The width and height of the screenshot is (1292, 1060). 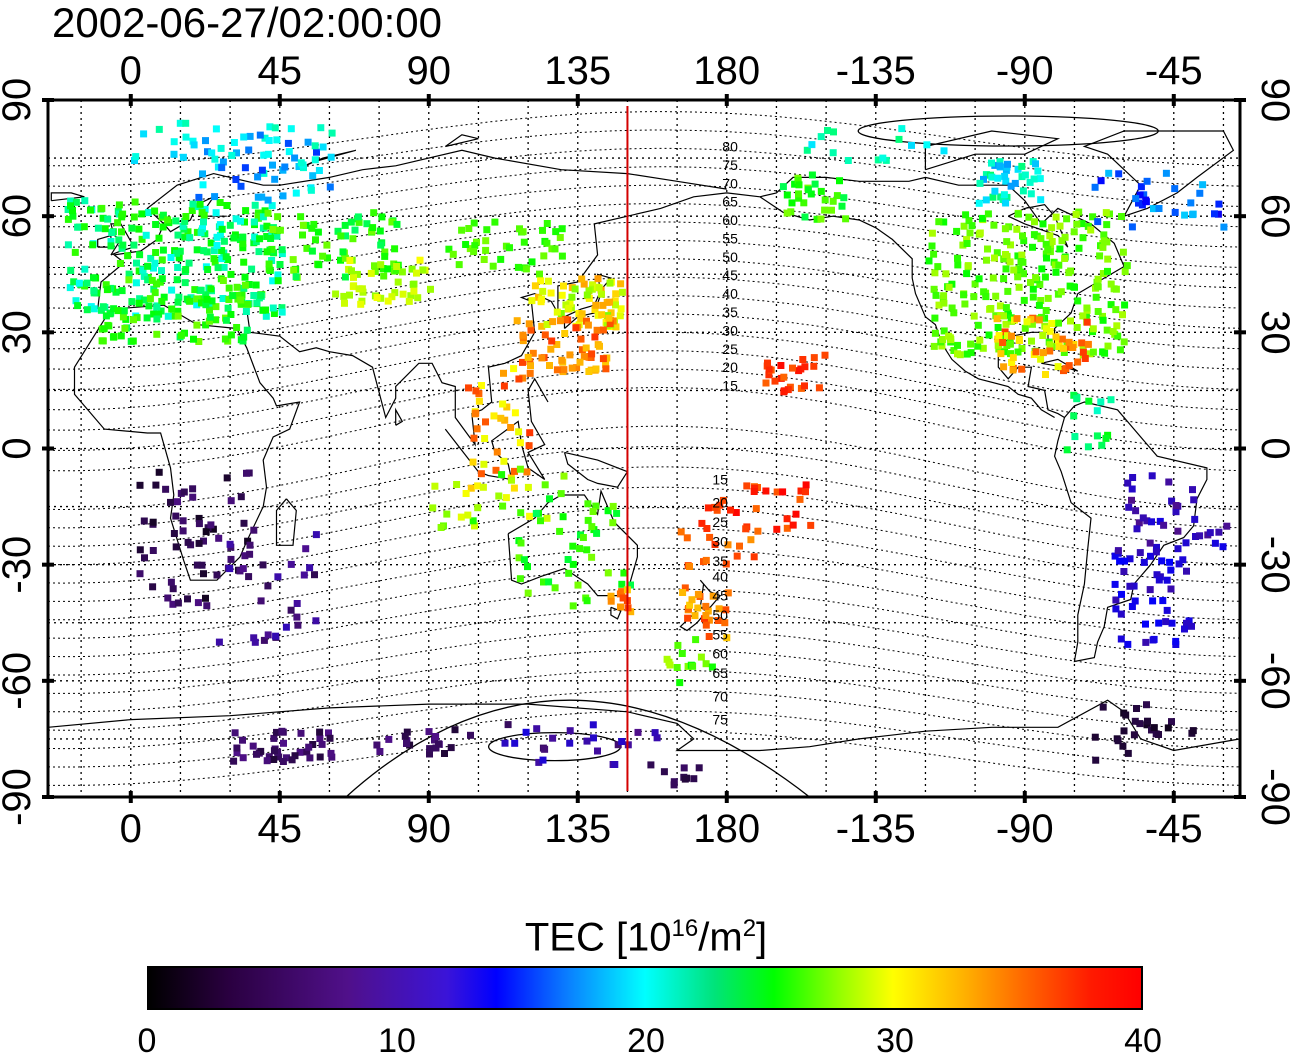 I want to click on x-tick-label-bottom: 0, so click(x=131, y=829).